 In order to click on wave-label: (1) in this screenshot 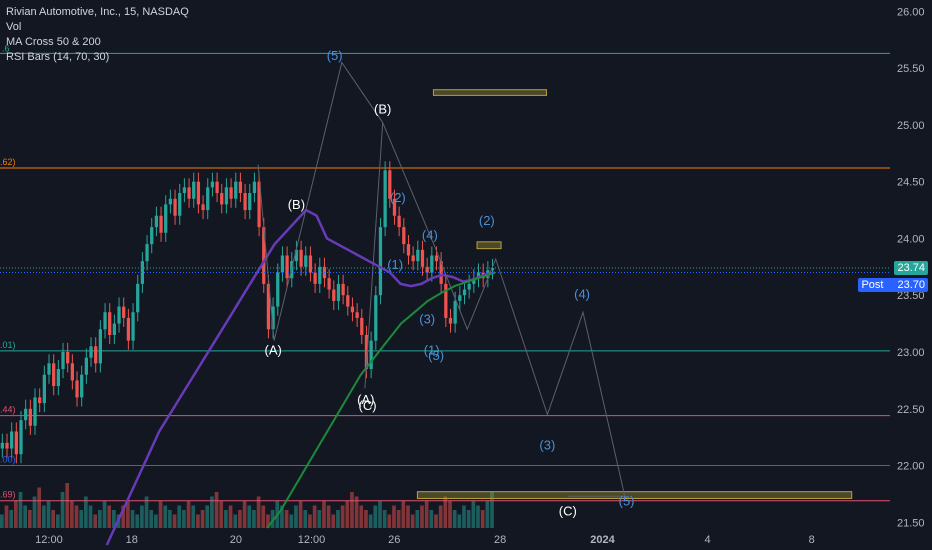, I will do `click(395, 264)`.